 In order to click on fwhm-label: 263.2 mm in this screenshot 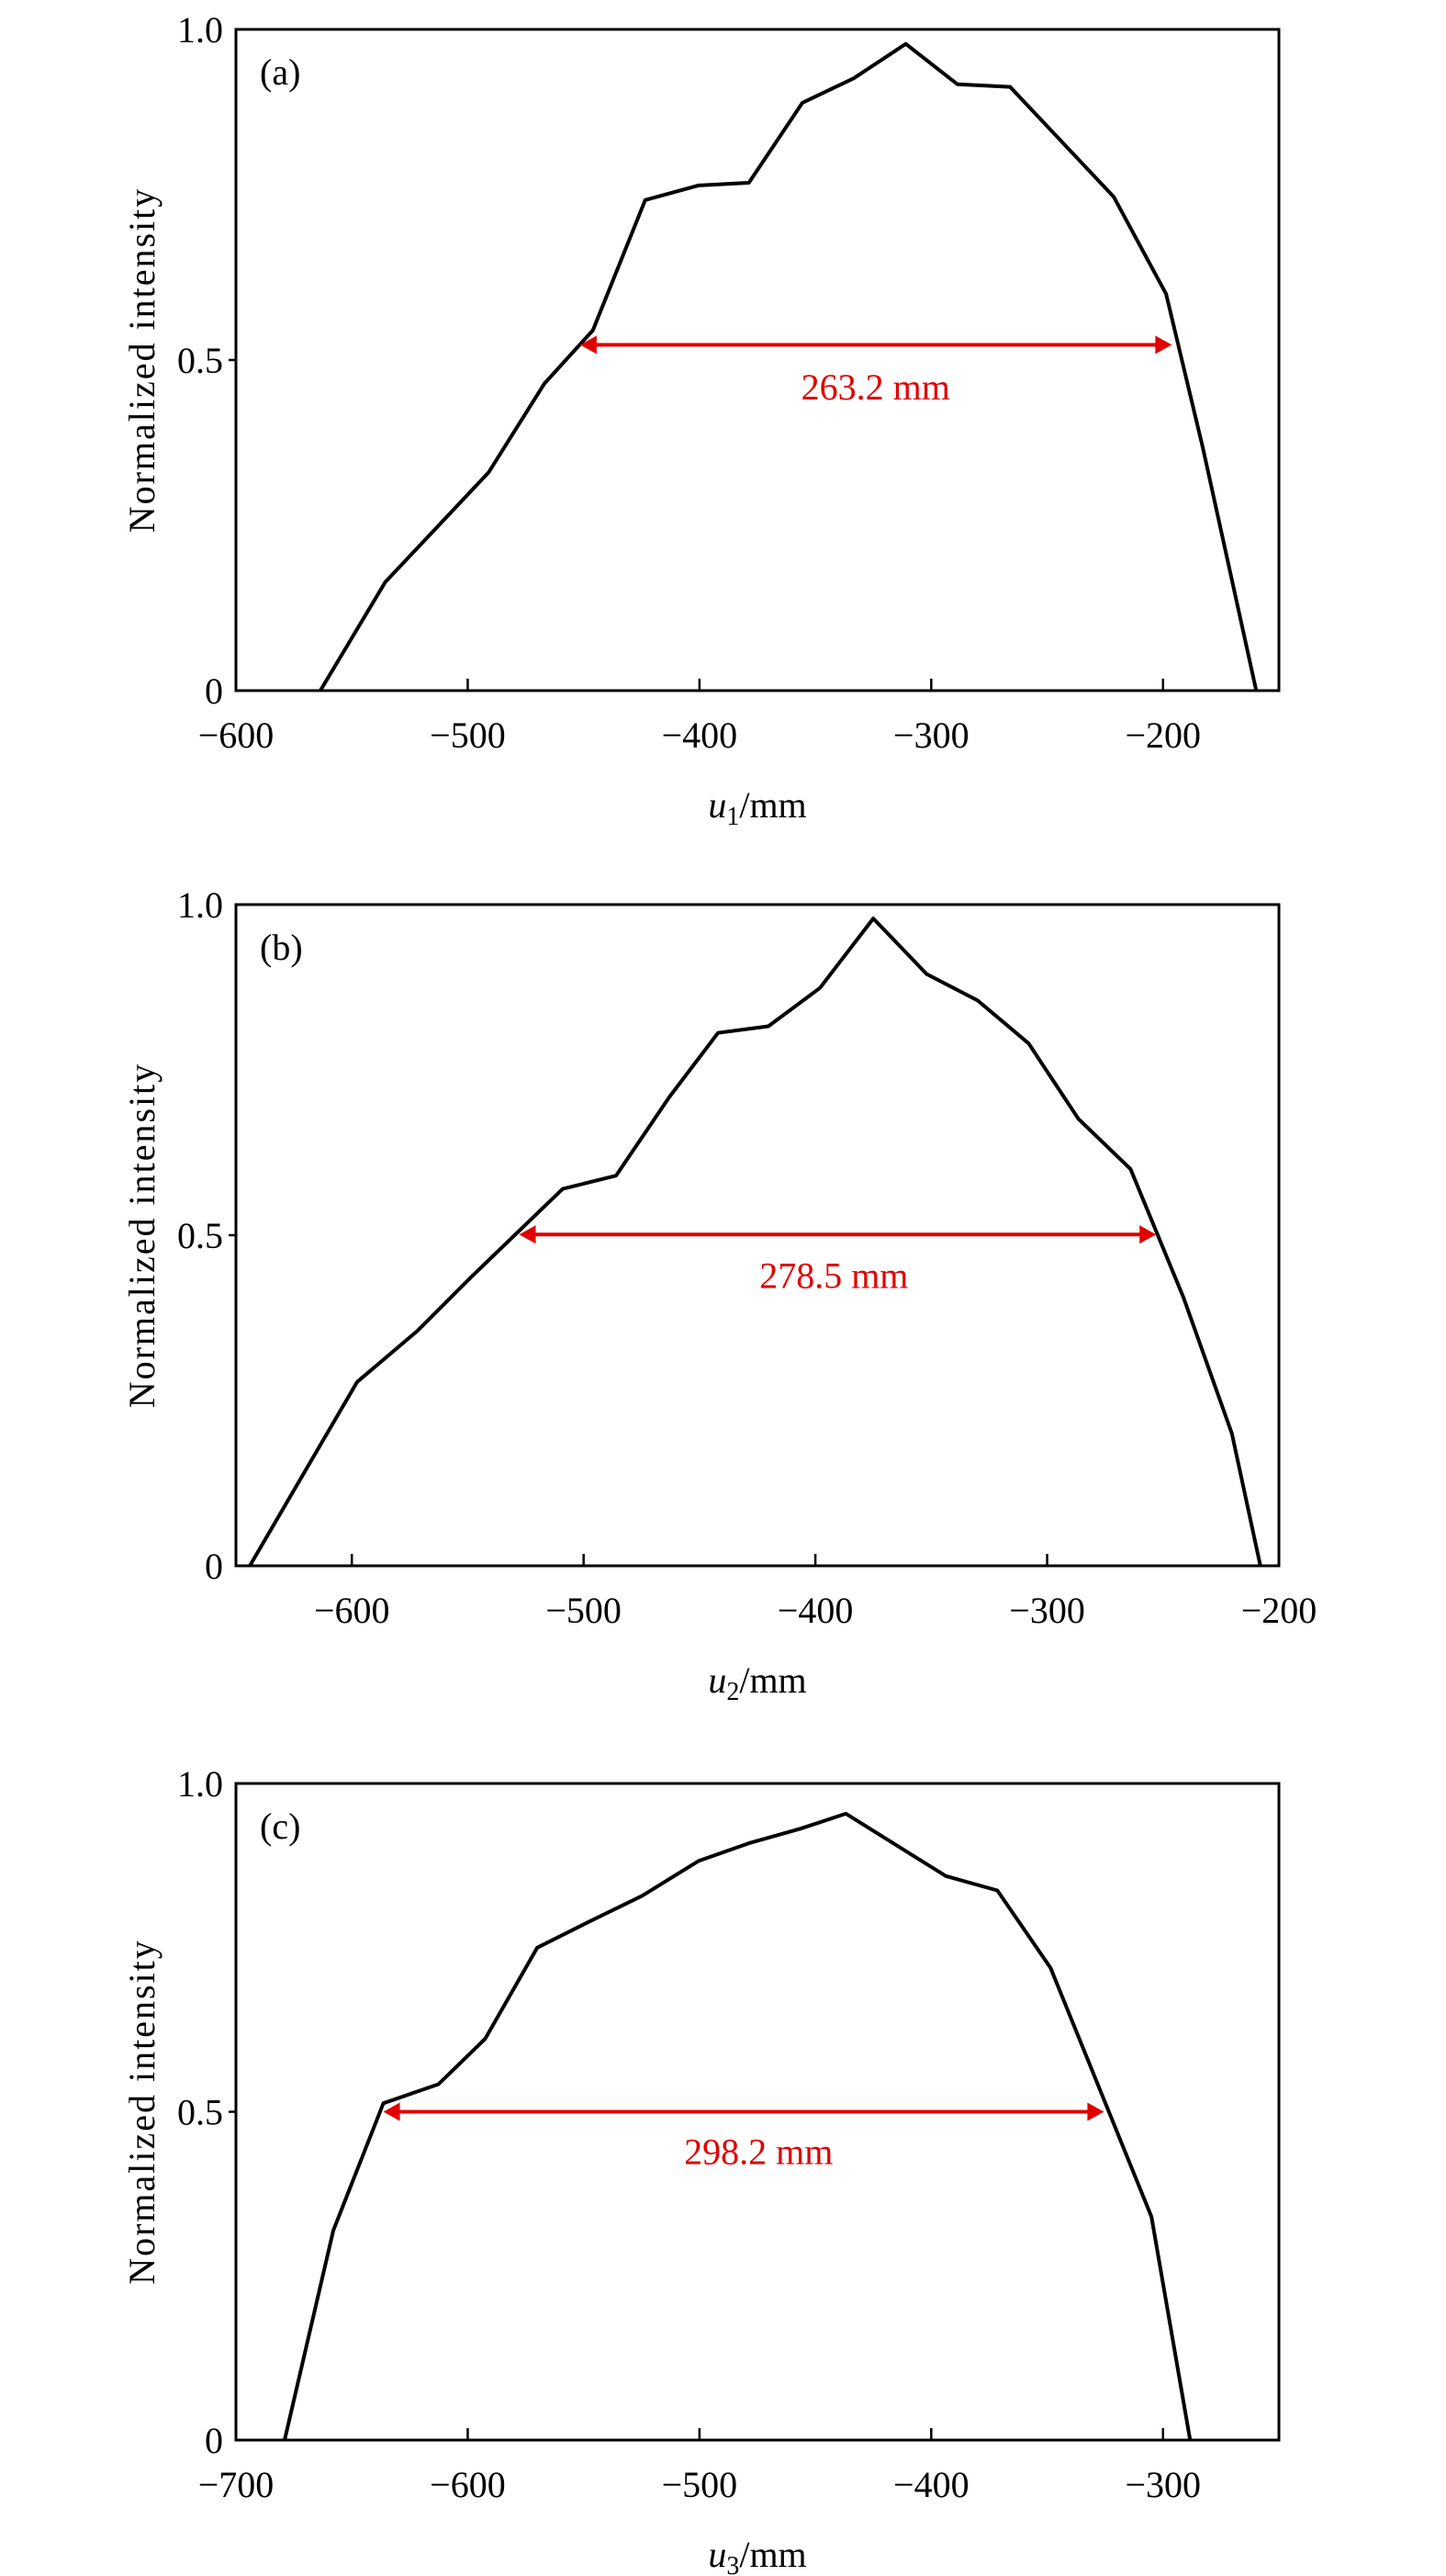, I will do `click(875, 387)`.